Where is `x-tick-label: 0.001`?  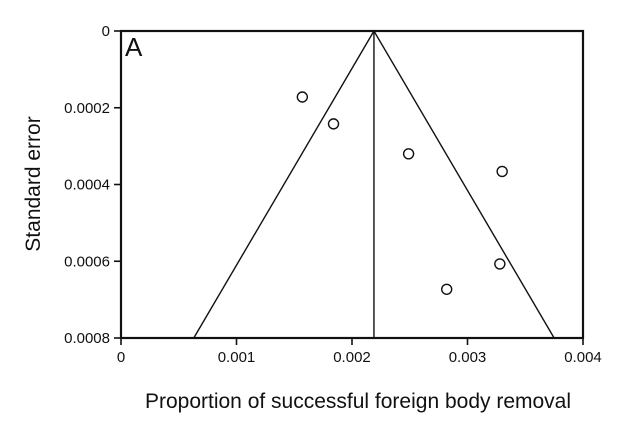
x-tick-label: 0.001 is located at coordinates (237, 357).